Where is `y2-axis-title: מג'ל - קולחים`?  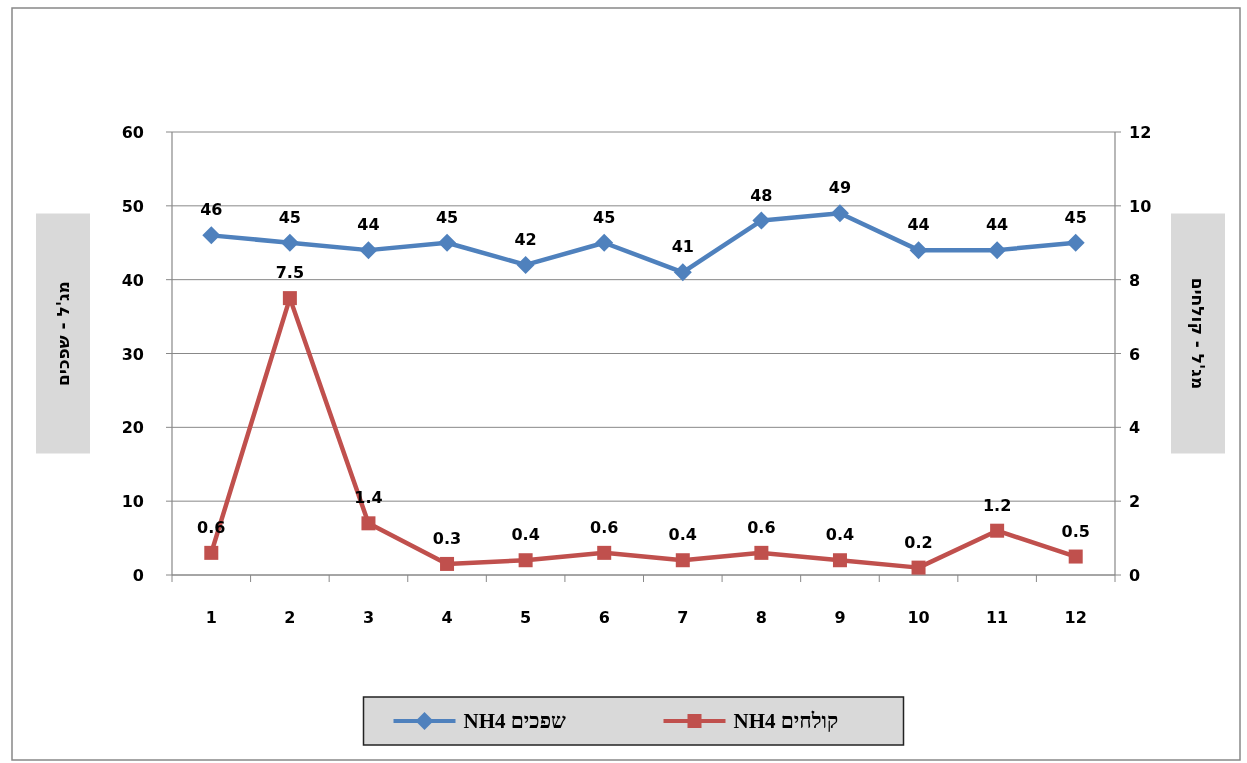
y2-axis-title: מג'ל - קולחים is located at coordinates (1198, 333).